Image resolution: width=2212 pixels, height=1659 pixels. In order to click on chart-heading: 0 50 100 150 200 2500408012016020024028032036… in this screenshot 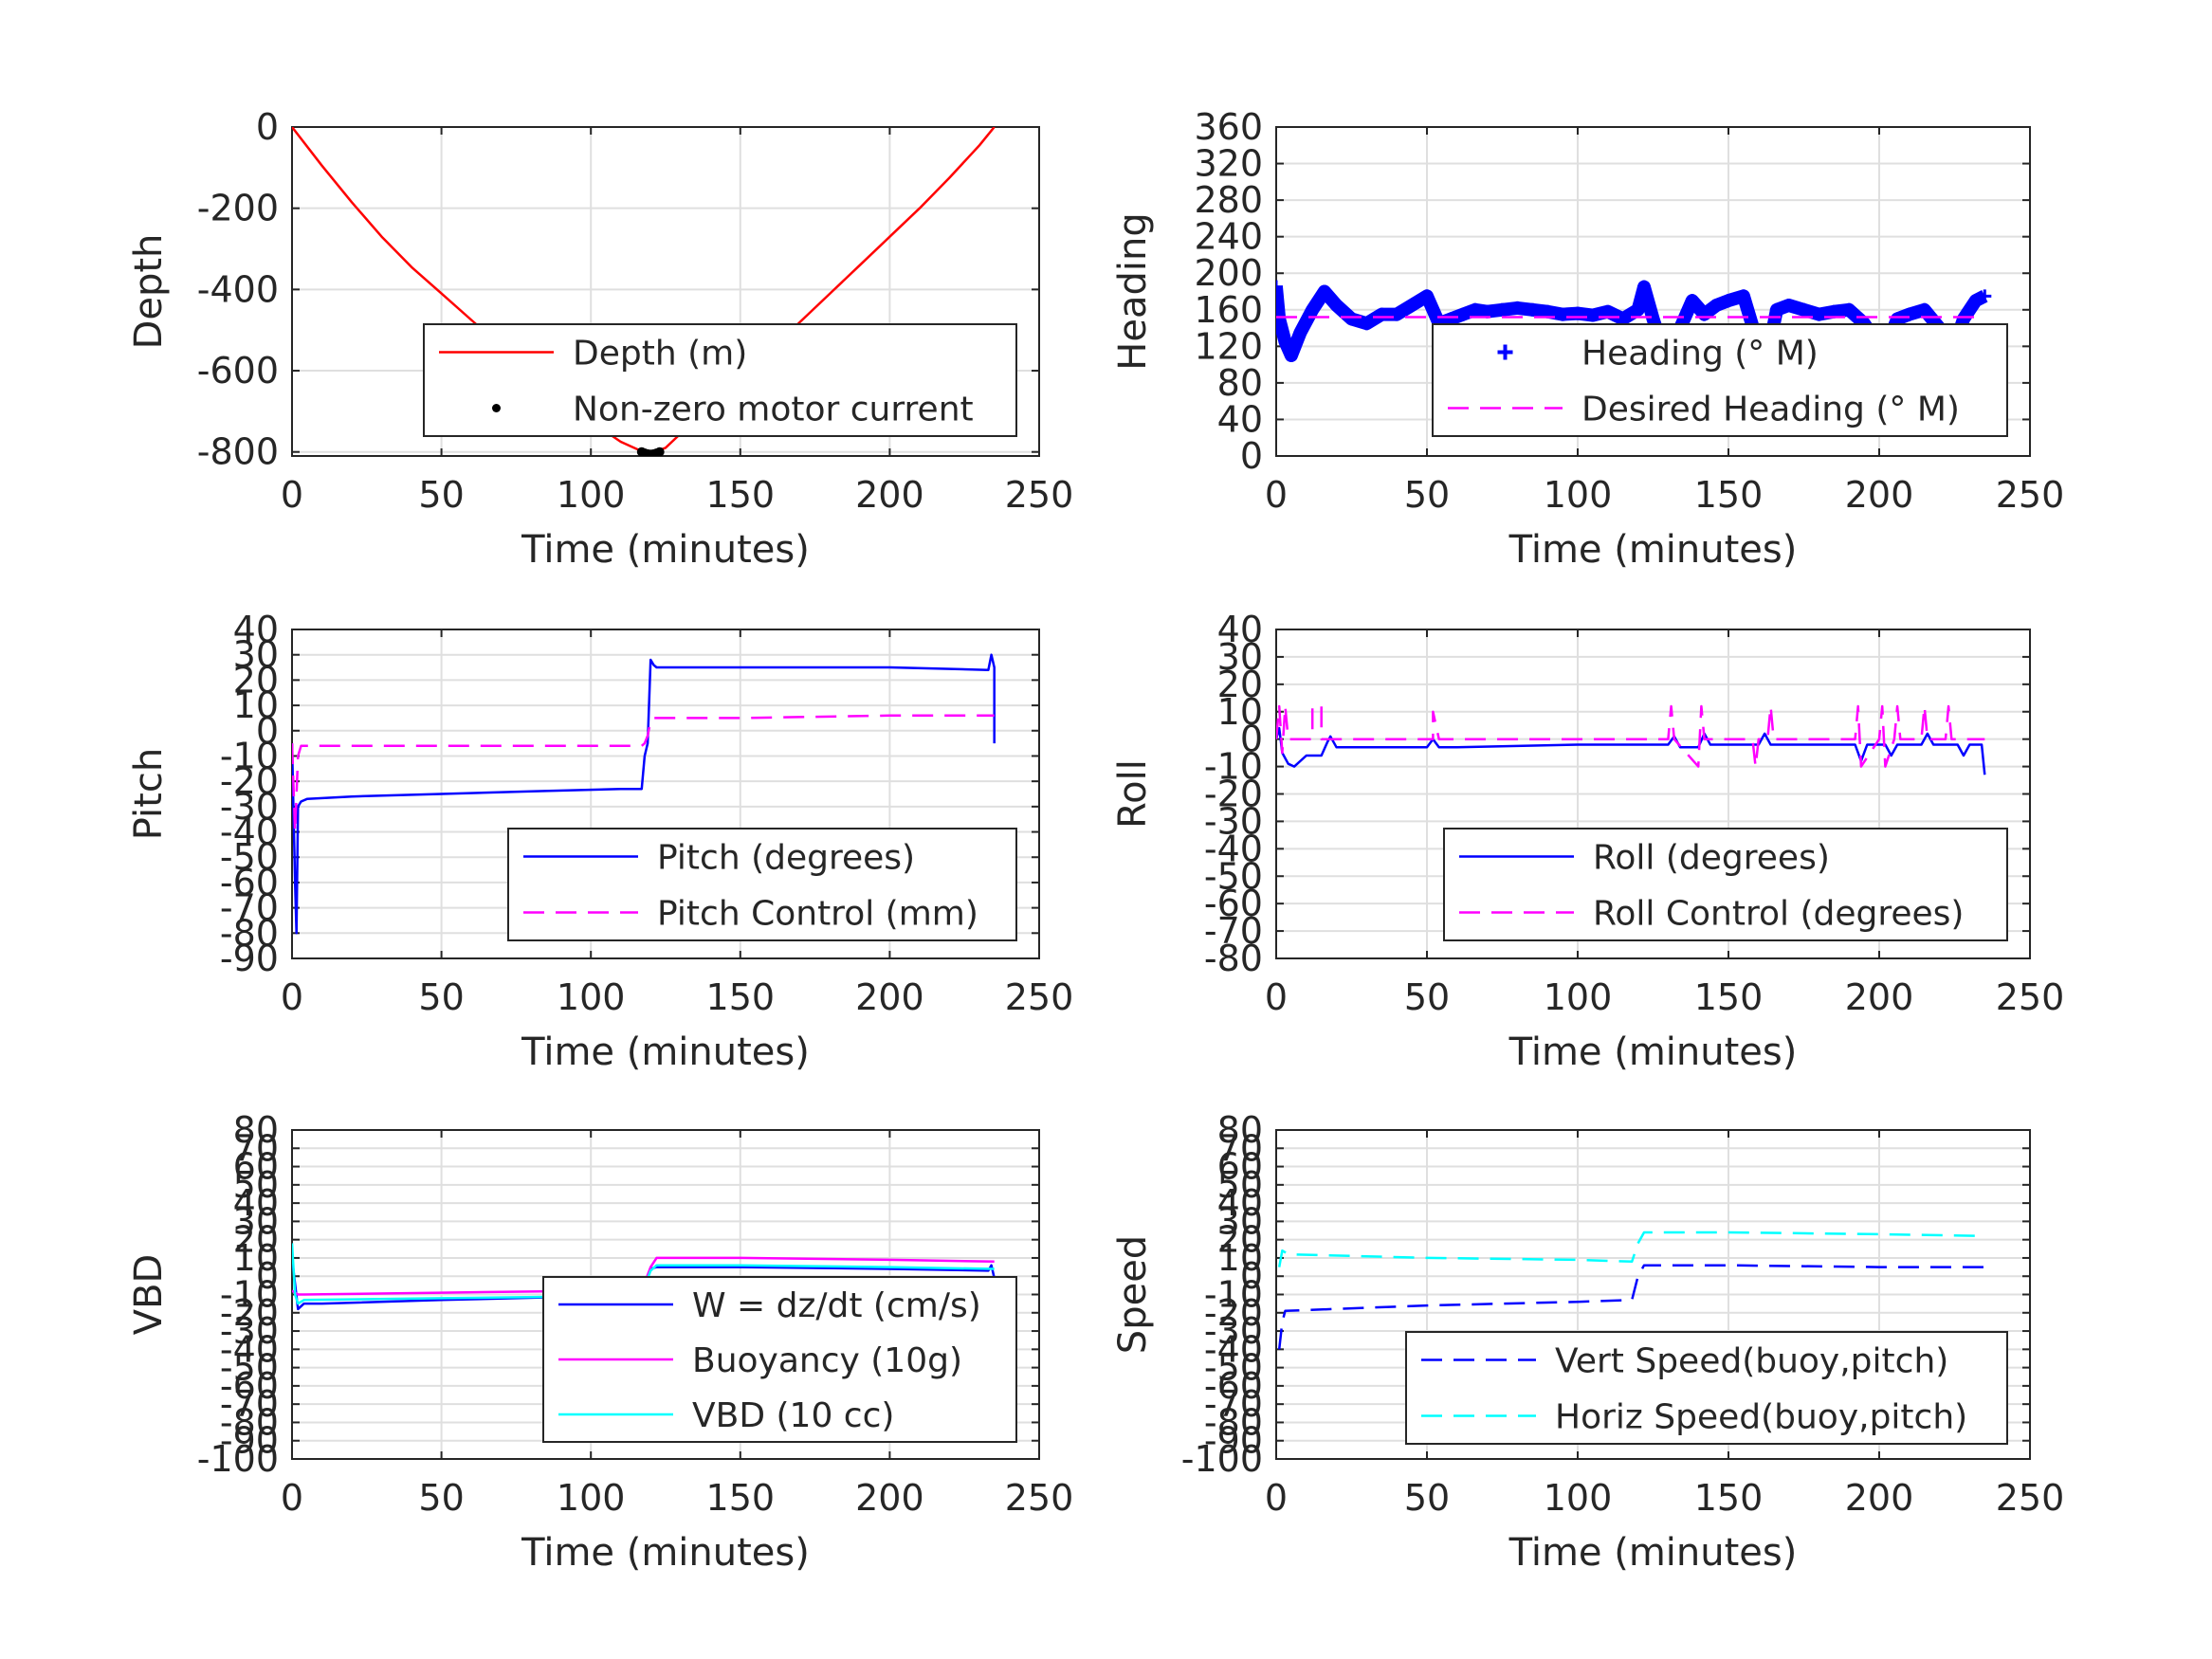, I will do `click(1587, 339)`.